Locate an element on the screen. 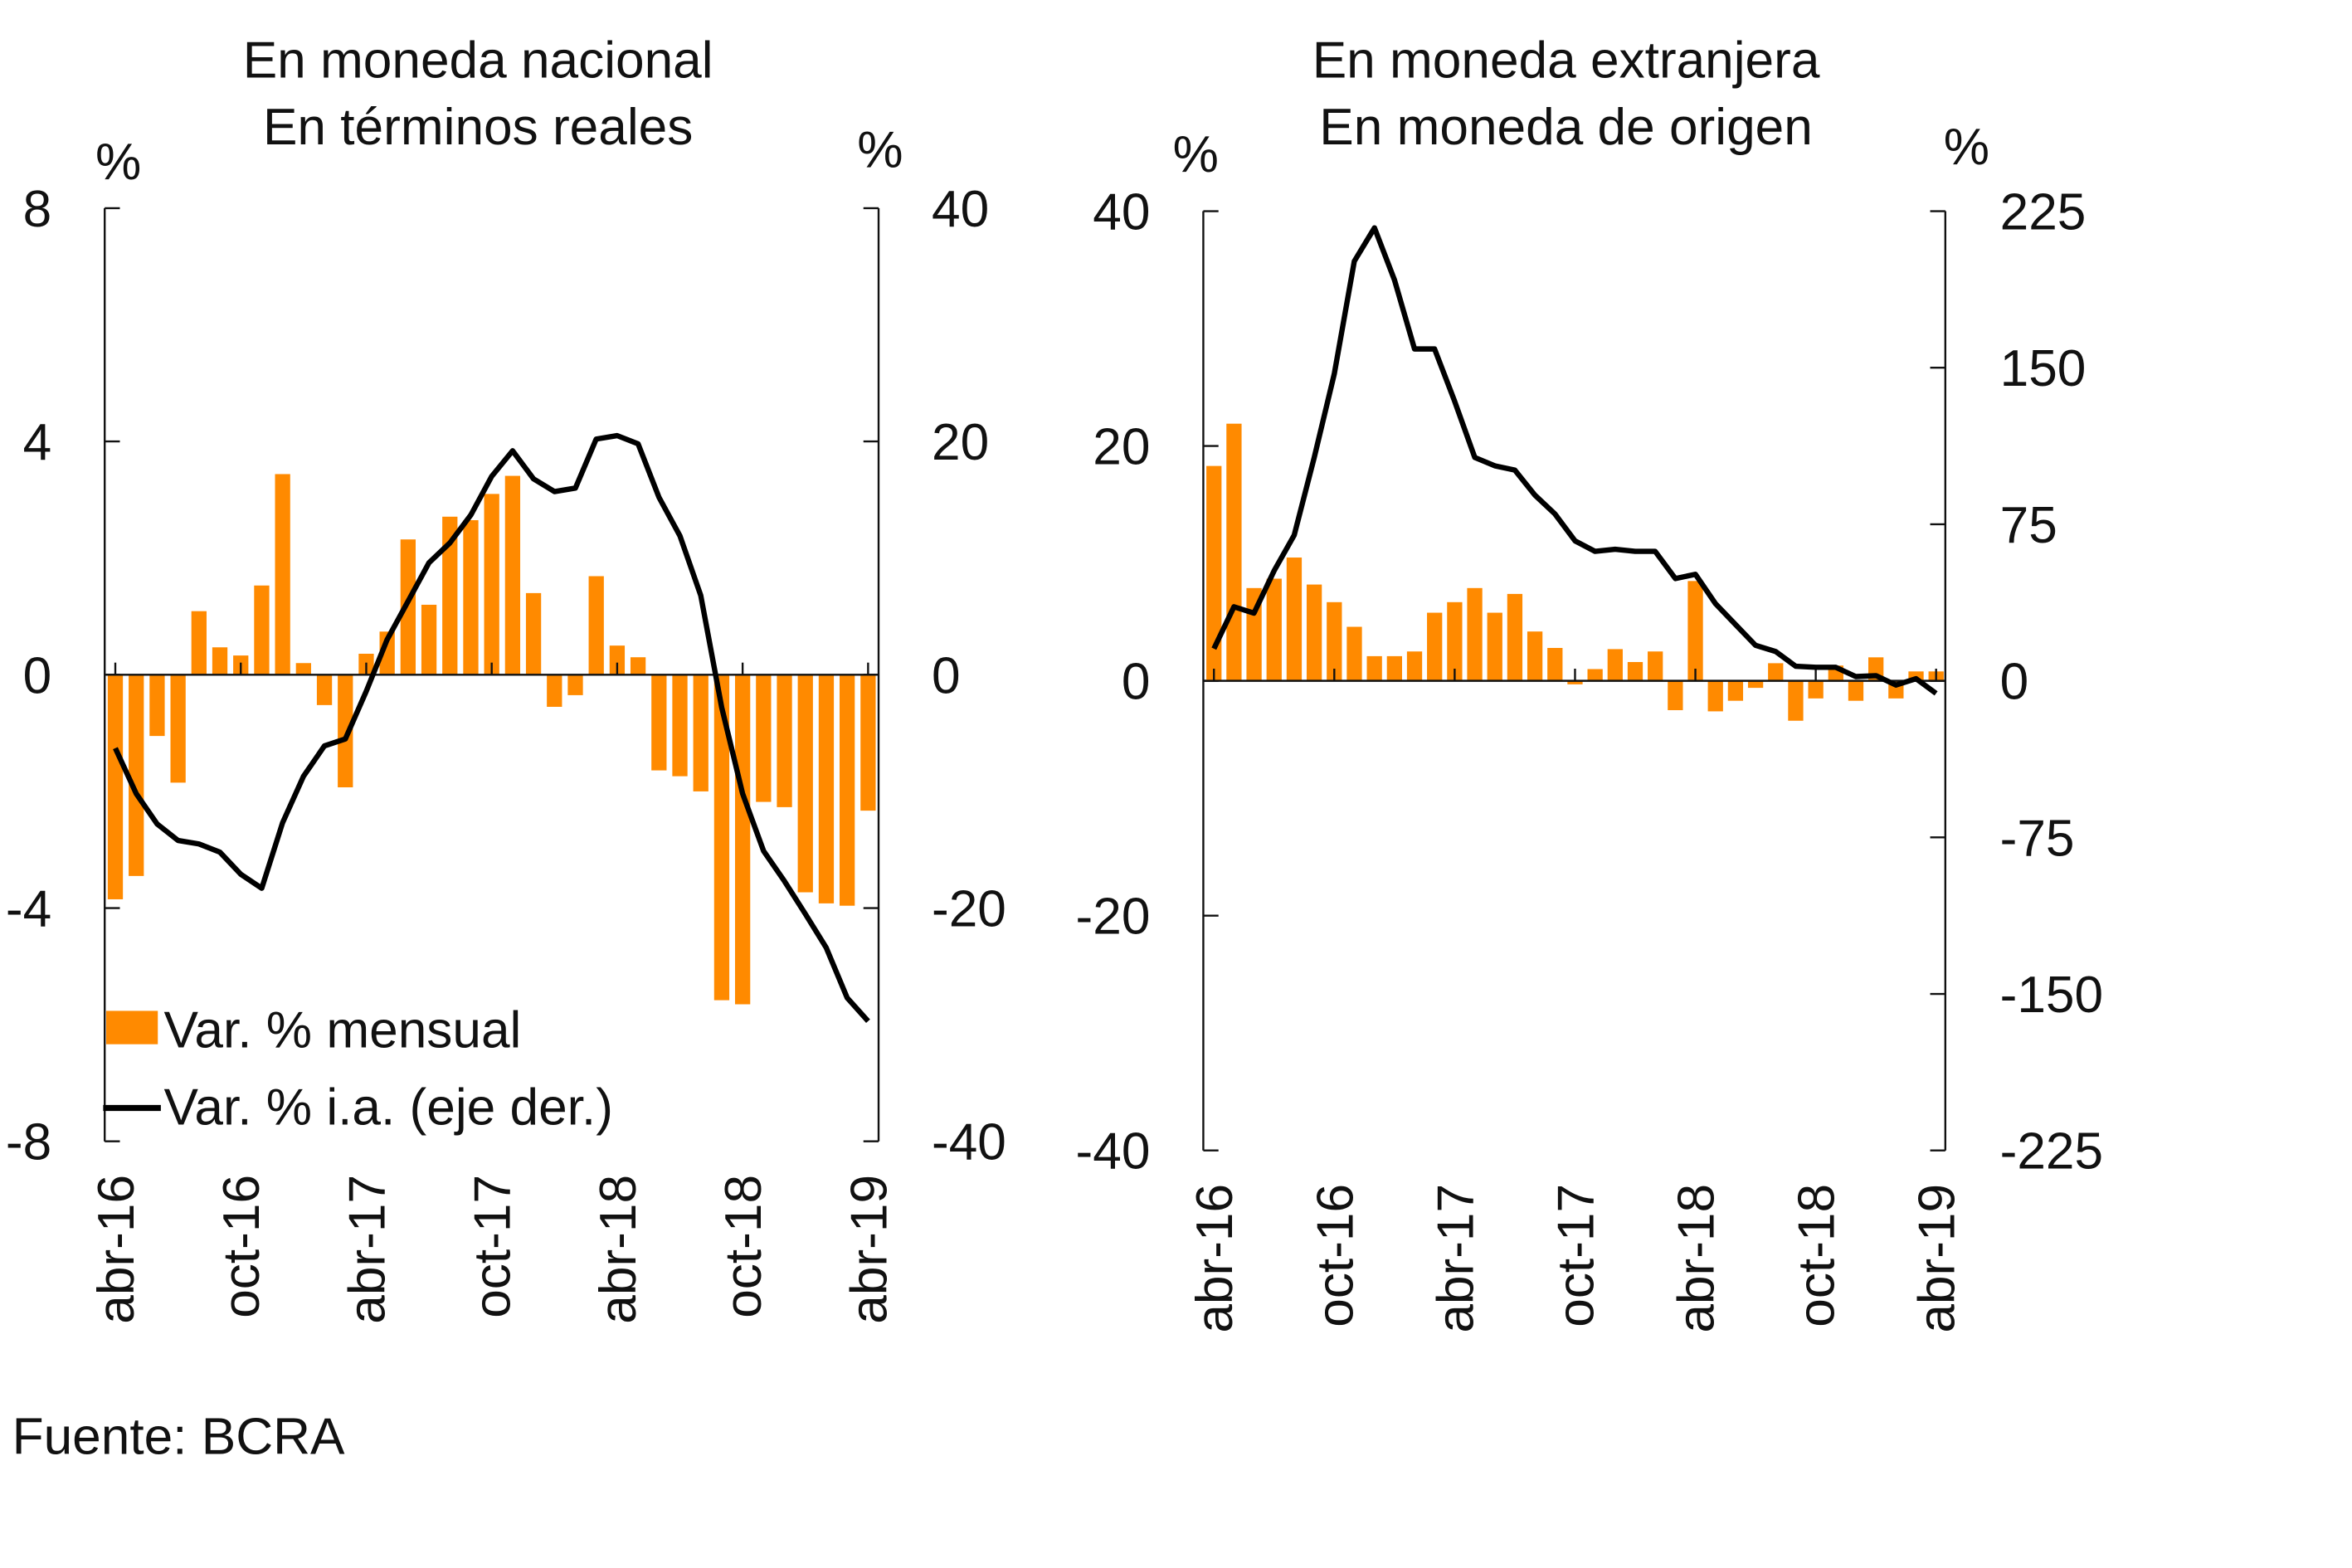 This screenshot has height=1568, width=2352. right-title-line2: En moneda de origen is located at coordinates (1566, 127).